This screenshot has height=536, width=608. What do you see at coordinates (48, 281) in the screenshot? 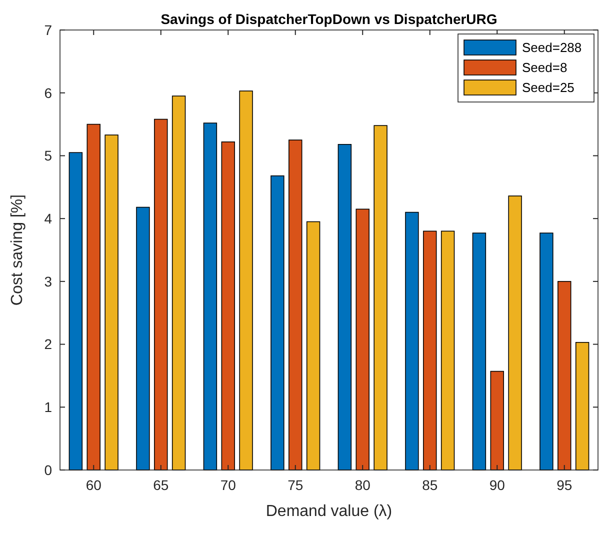
I see `y-tick-label: 3` at bounding box center [48, 281].